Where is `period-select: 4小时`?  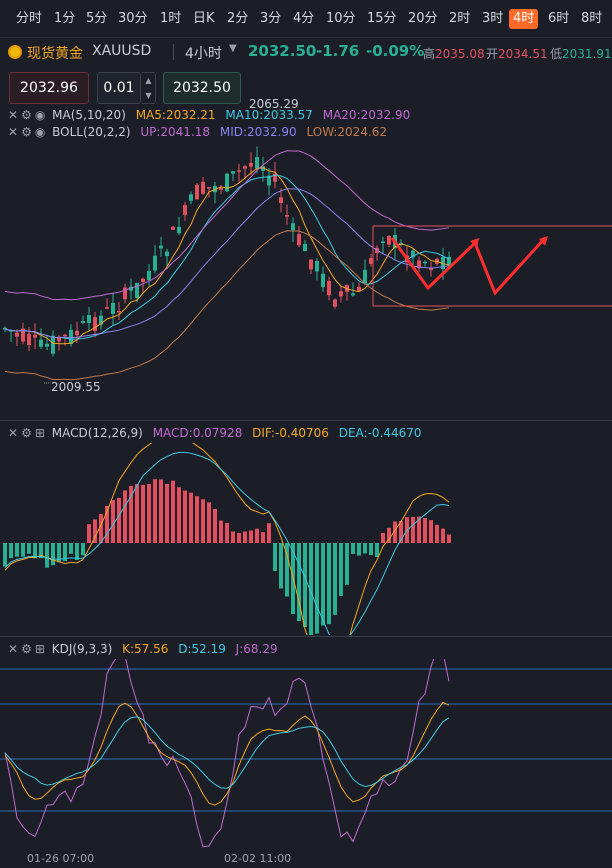 period-select: 4小时 is located at coordinates (203, 54).